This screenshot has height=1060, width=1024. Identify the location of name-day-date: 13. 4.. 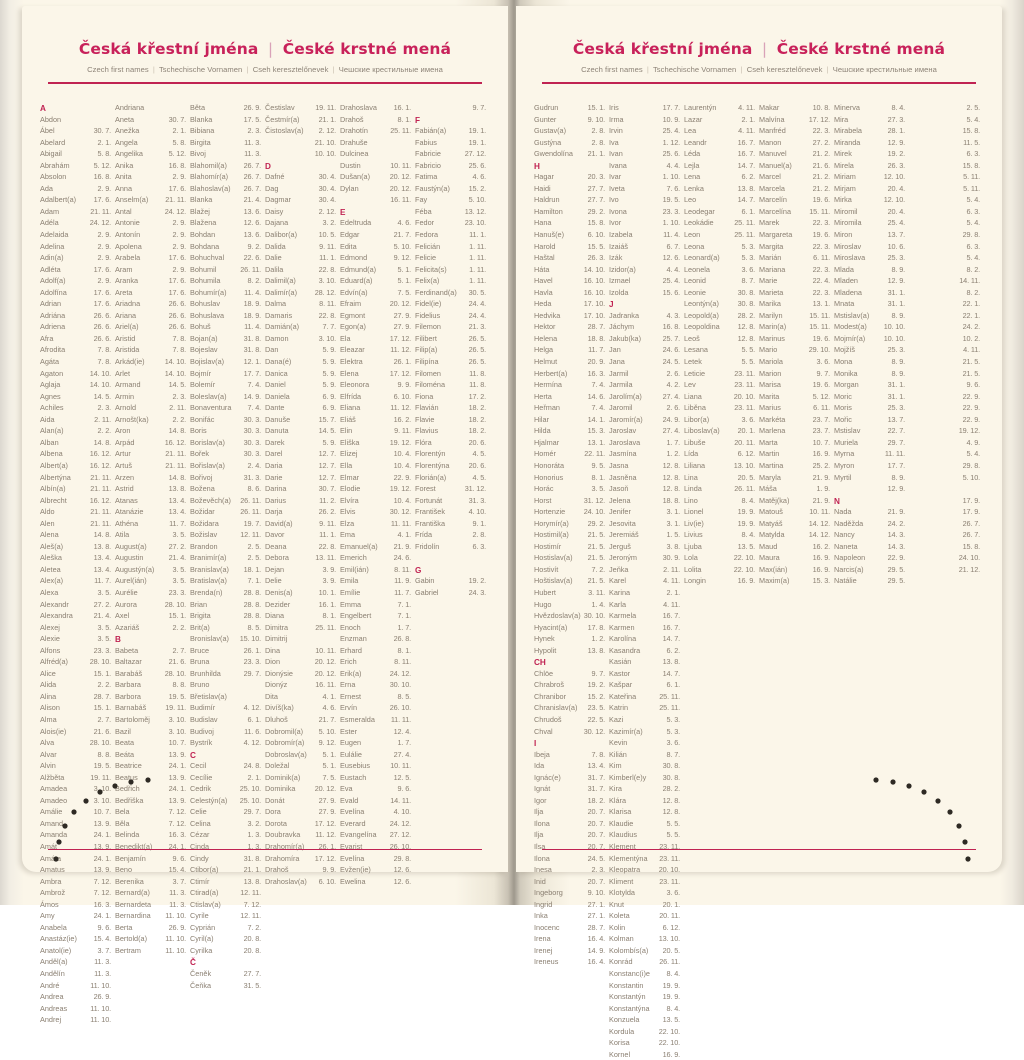
(177, 500).